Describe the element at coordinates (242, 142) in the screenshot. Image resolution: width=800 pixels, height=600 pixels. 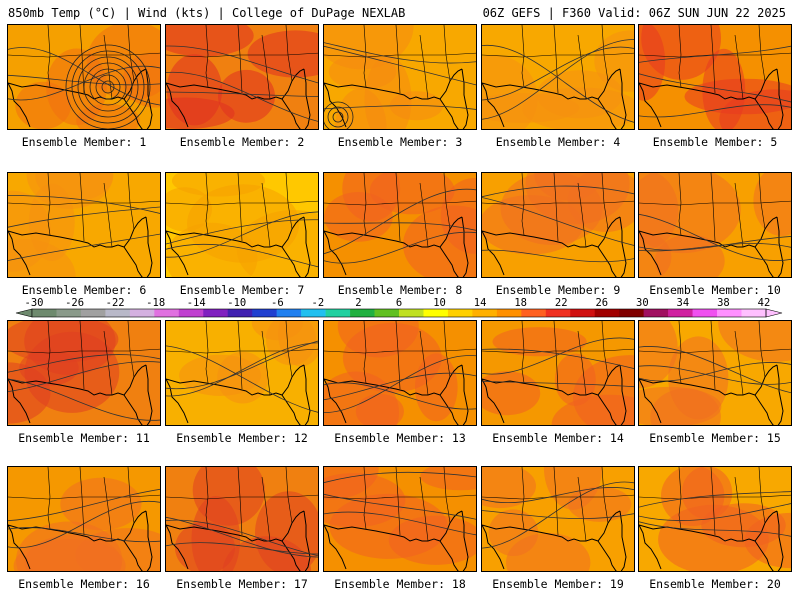
I see `ensemble-member-label: Ensemble Member: 2` at that location.